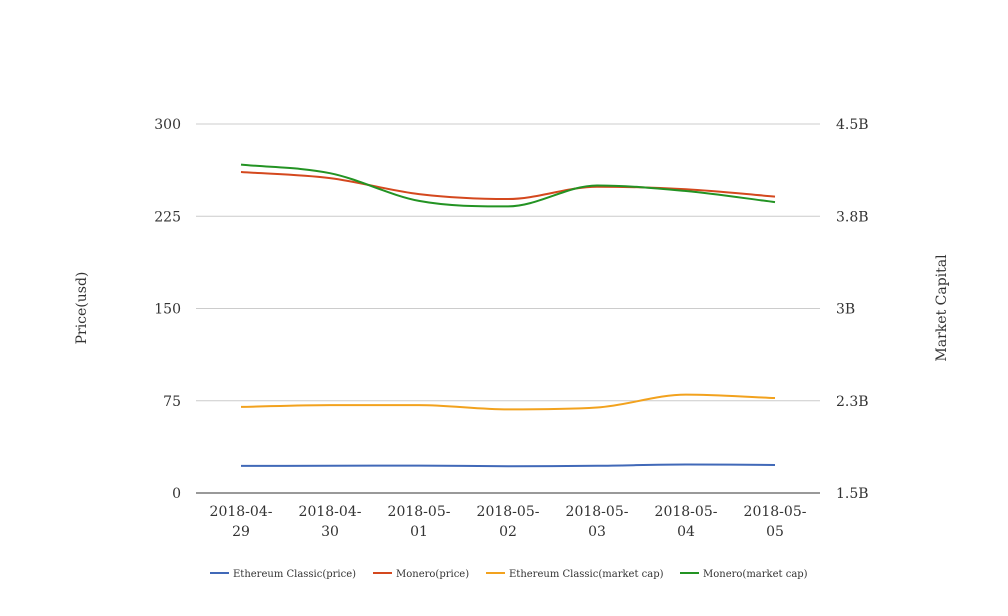  Describe the element at coordinates (176, 494) in the screenshot. I see `left-tick-label: 0` at that location.